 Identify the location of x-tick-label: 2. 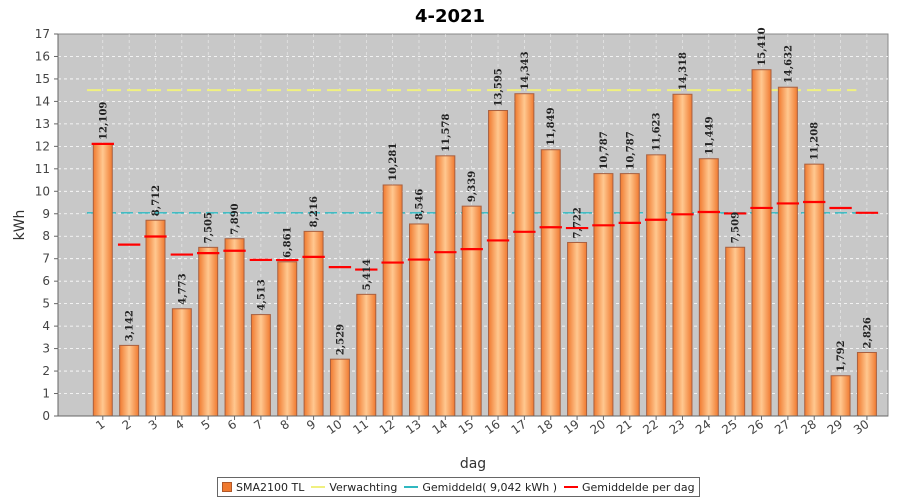
(127, 425).